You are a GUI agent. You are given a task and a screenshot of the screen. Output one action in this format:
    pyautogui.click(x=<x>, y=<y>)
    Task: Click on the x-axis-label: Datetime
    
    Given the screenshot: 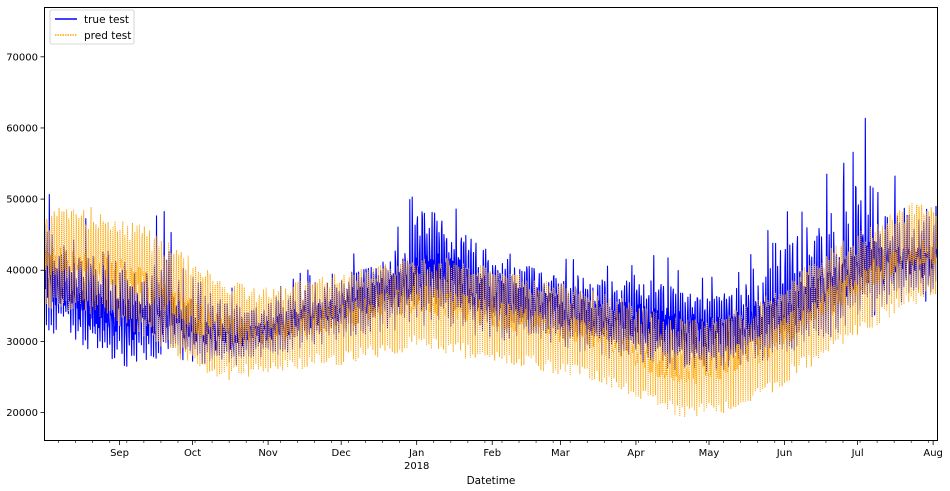 What is the action you would take?
    pyautogui.click(x=491, y=481)
    